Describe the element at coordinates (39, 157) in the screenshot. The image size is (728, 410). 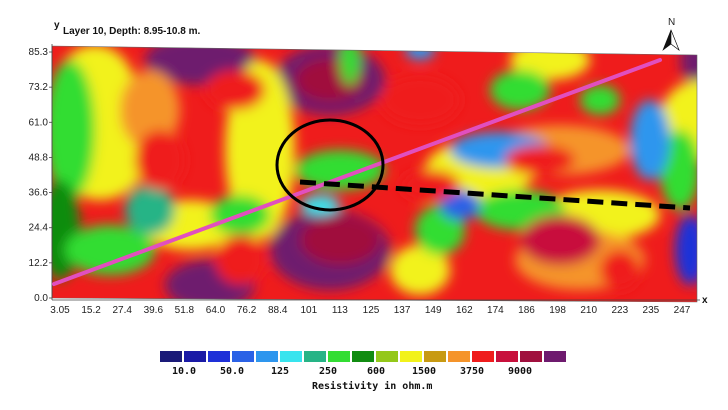
I see `y-tick-label: 48.8` at that location.